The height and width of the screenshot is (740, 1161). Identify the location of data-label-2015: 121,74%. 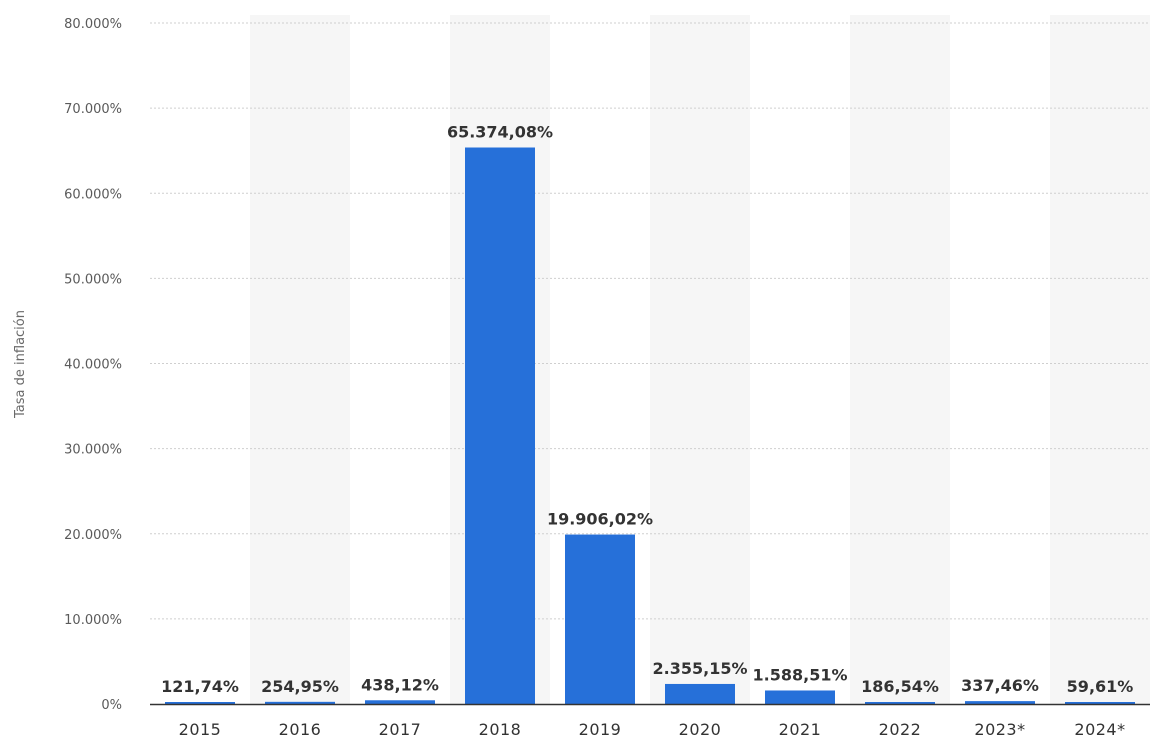
(200, 686).